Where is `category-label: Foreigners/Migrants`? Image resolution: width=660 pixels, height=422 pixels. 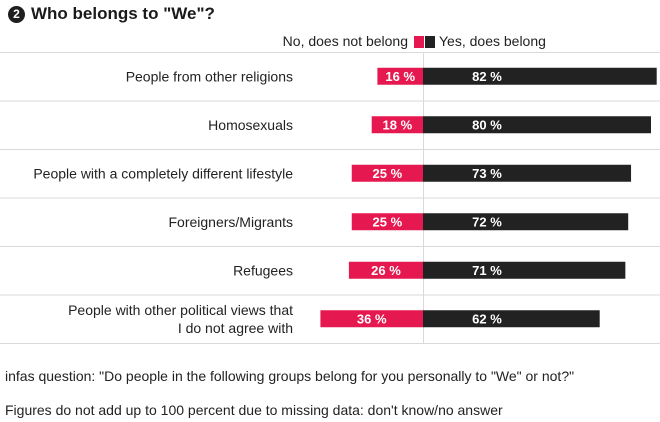
category-label: Foreigners/Migrants is located at coordinates (231, 222).